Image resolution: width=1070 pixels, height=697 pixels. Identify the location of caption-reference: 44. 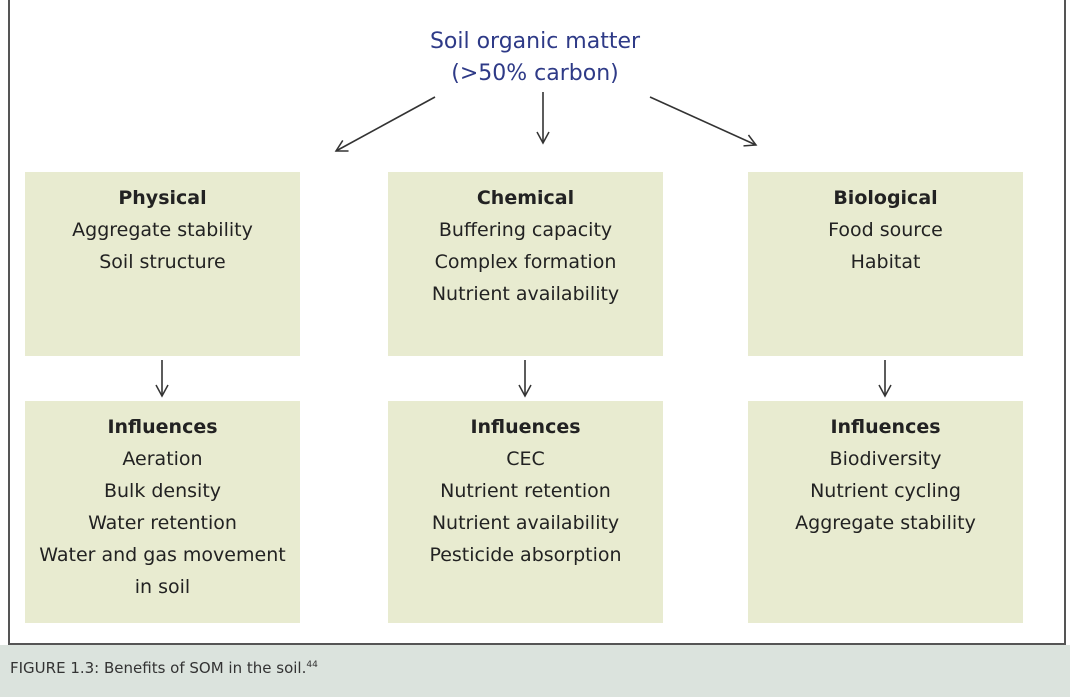
(312, 665).